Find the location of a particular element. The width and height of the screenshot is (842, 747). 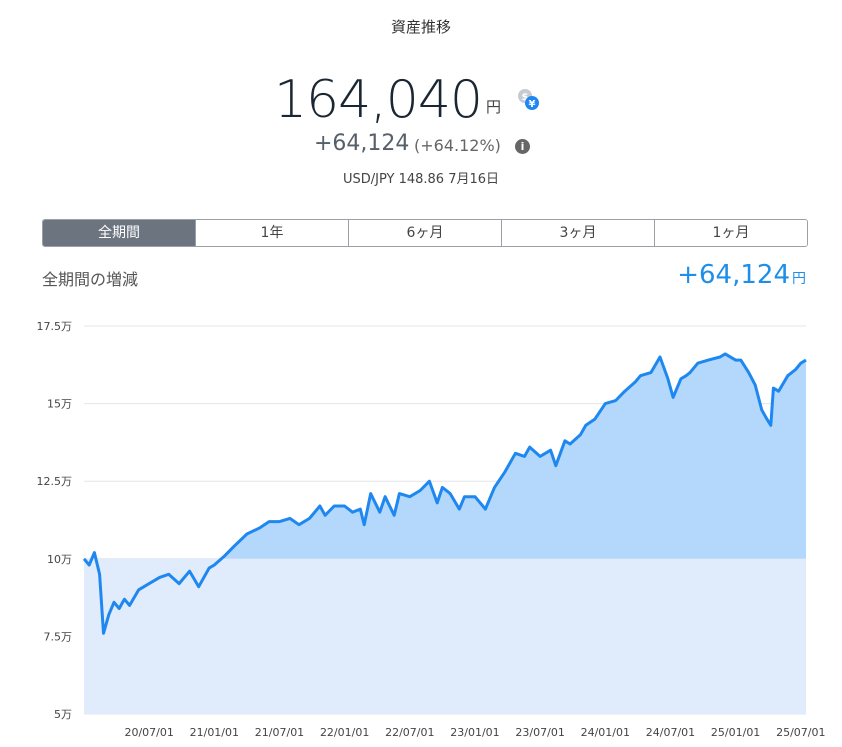

period-change-value: +64,124 円 is located at coordinates (741, 275).